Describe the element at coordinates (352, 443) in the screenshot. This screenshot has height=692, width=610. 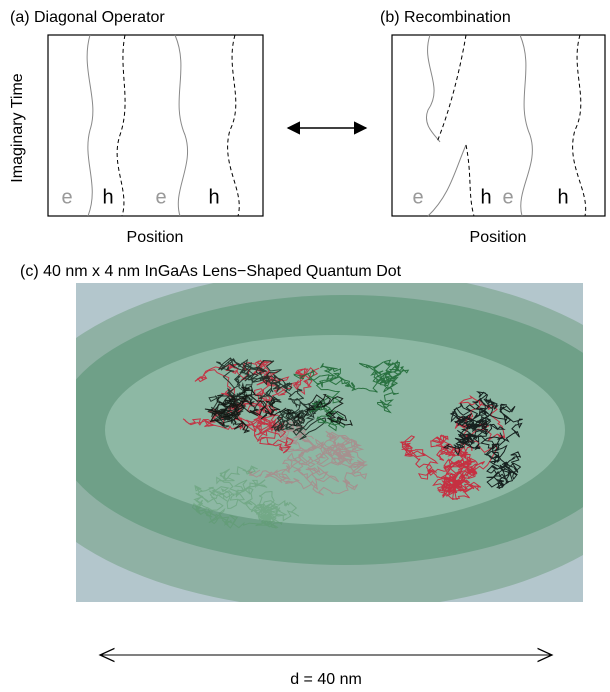
I see `path-integrals` at that location.